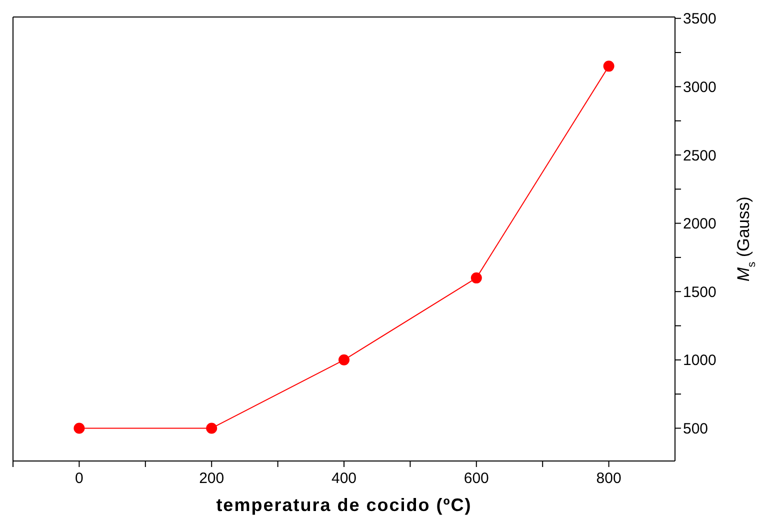 Image resolution: width=779 pixels, height=529 pixels. I want to click on y-tick-label: 2000, so click(699, 224).